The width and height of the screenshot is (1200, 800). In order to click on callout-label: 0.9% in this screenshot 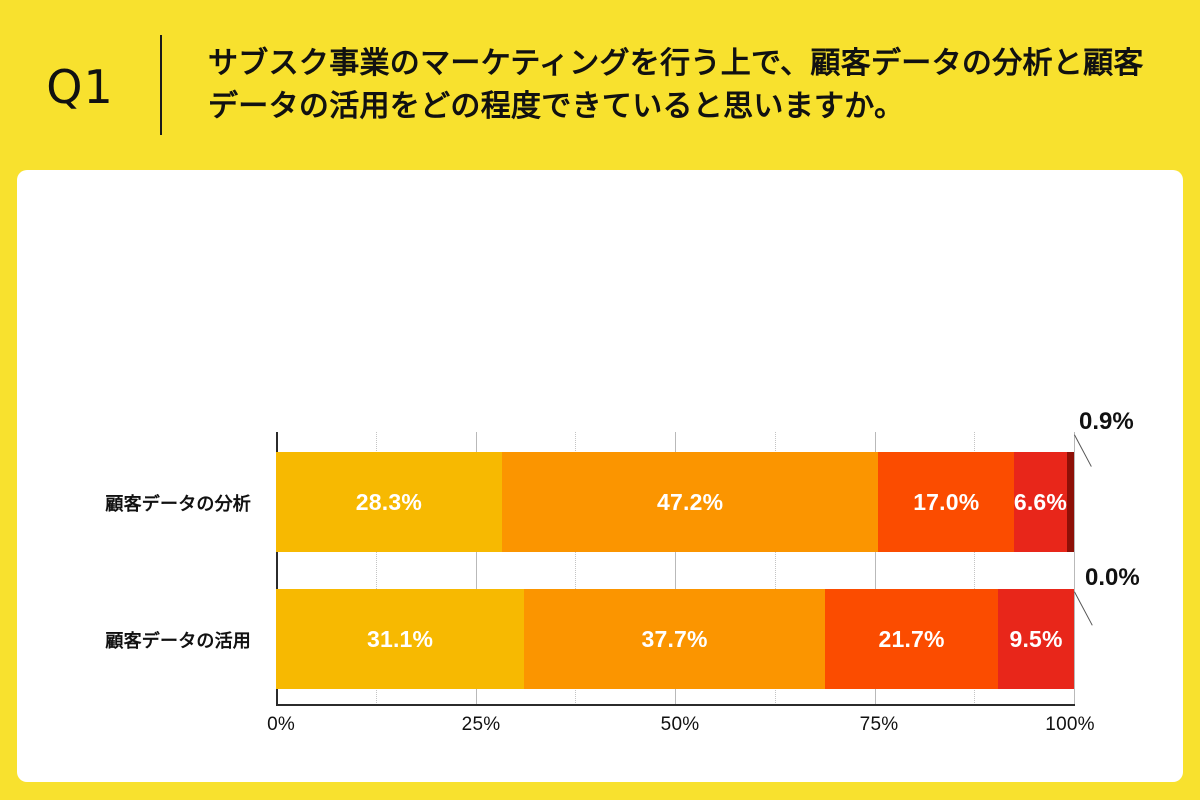, I will do `click(1106, 421)`.